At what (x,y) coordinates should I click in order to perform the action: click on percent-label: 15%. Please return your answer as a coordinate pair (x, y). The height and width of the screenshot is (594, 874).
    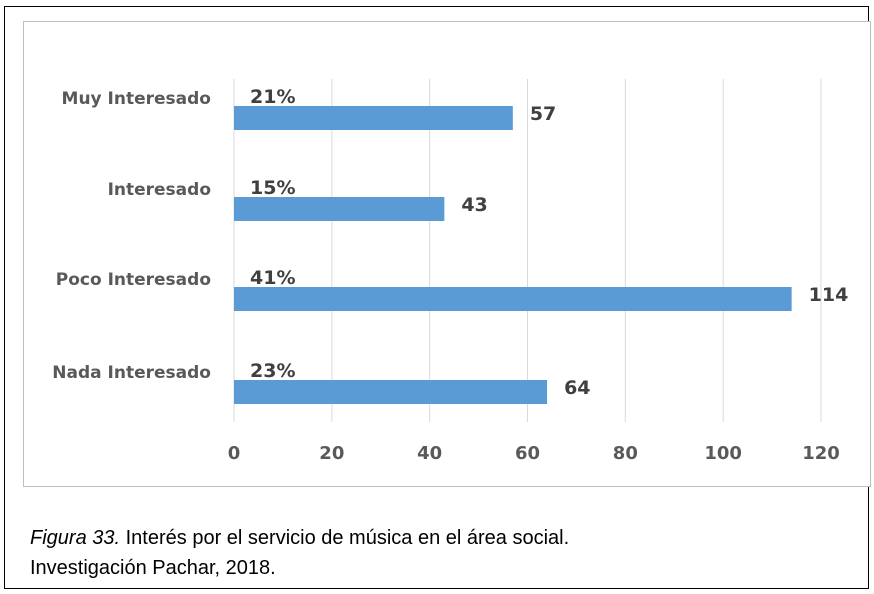
    Looking at the image, I should click on (272, 188).